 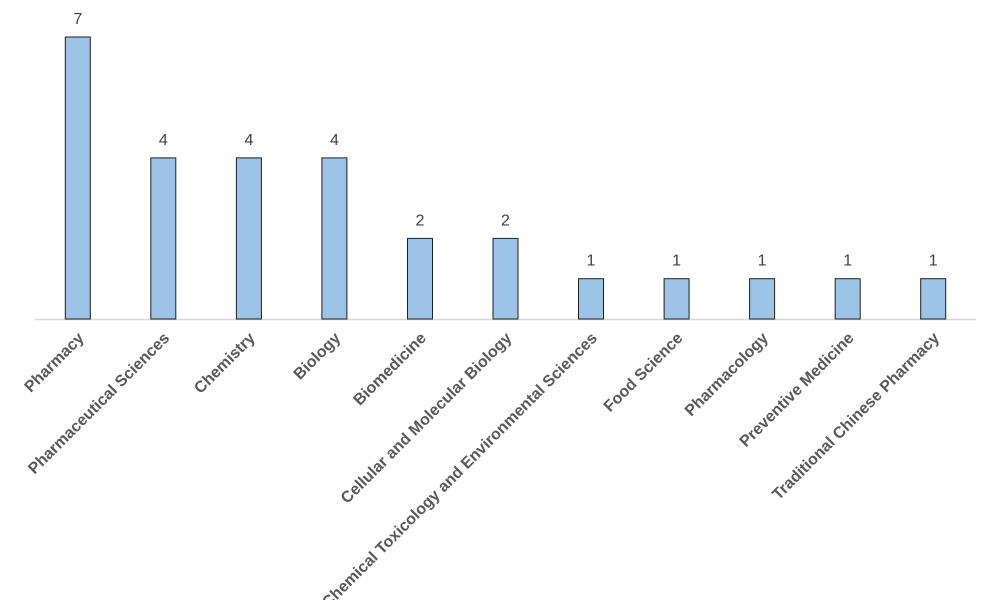 What do you see at coordinates (163, 238) in the screenshot?
I see `bar-pharmaceutical-sciences` at bounding box center [163, 238].